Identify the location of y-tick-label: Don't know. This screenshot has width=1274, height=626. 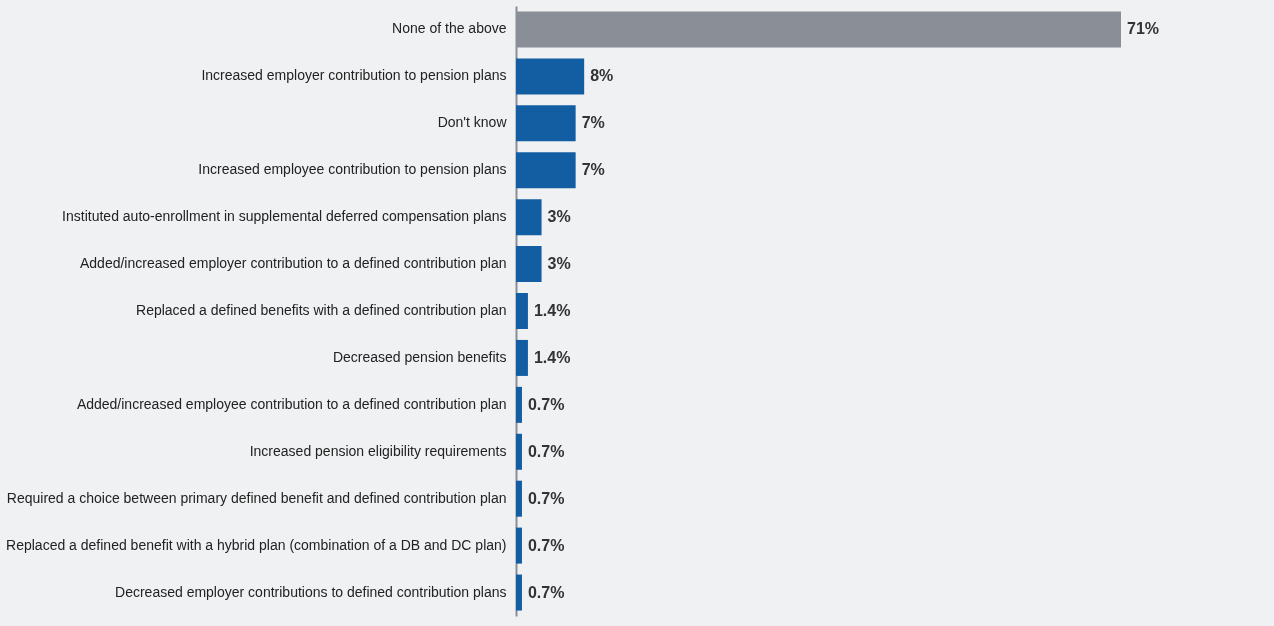
(472, 122).